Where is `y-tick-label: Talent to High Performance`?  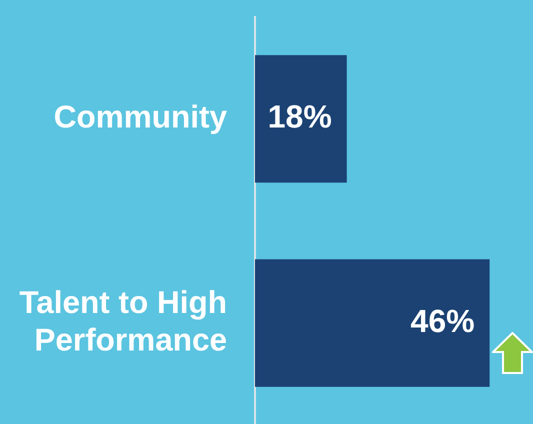
y-tick-label: Talent to High Performance is located at coordinates (123, 321).